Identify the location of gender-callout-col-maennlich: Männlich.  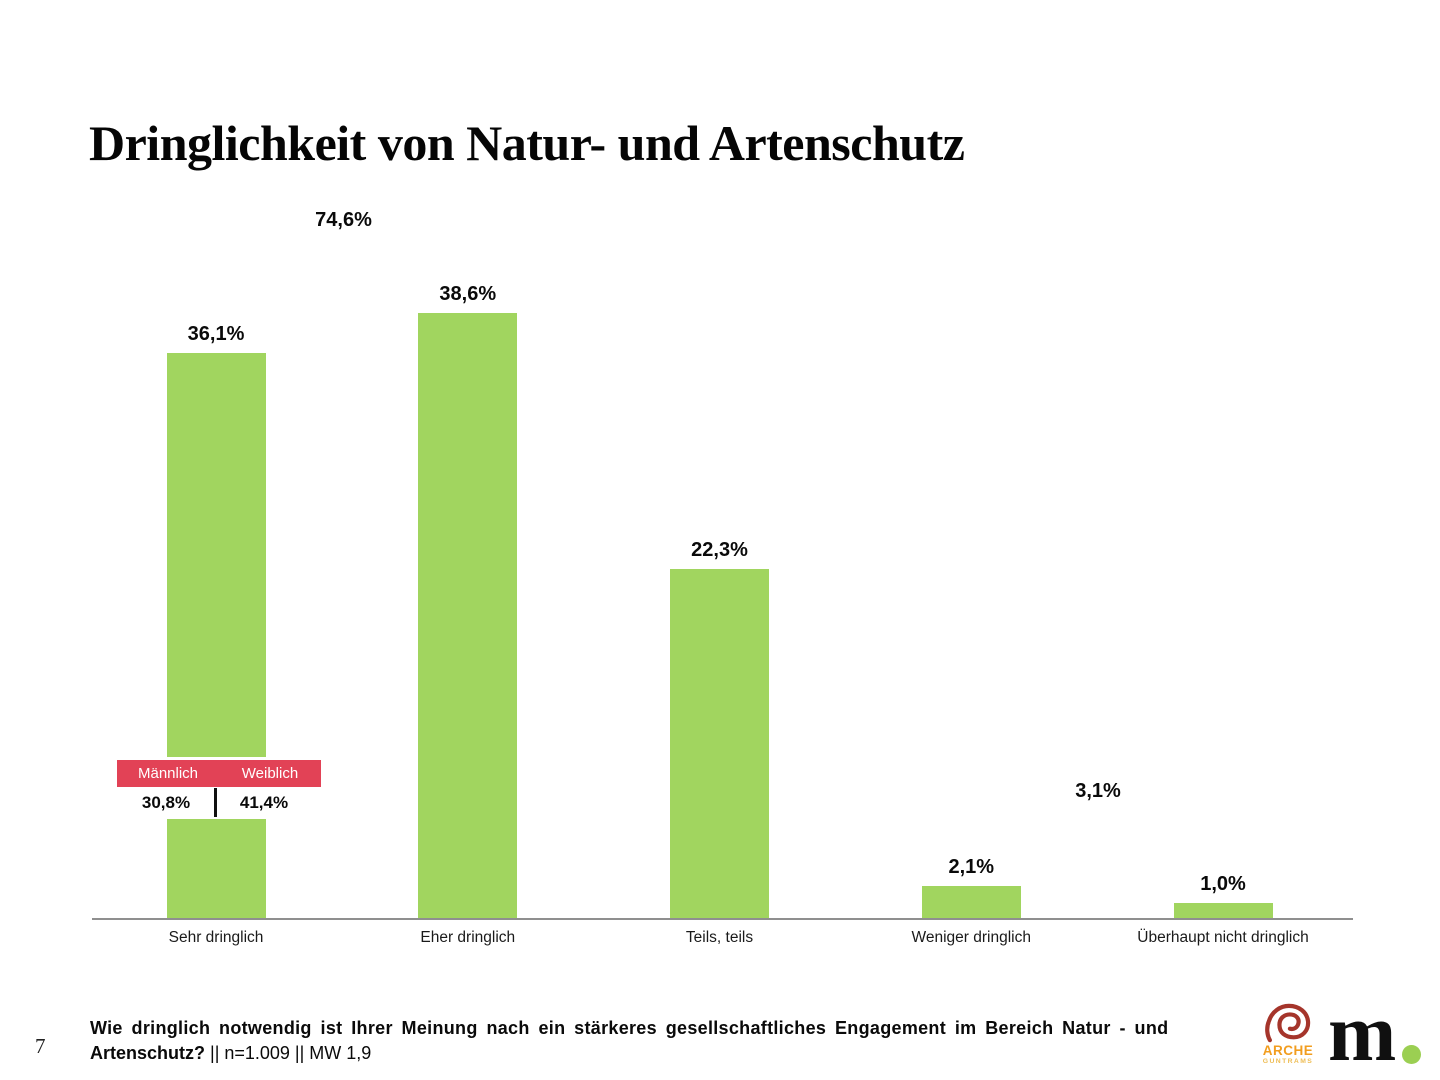
(168, 773).